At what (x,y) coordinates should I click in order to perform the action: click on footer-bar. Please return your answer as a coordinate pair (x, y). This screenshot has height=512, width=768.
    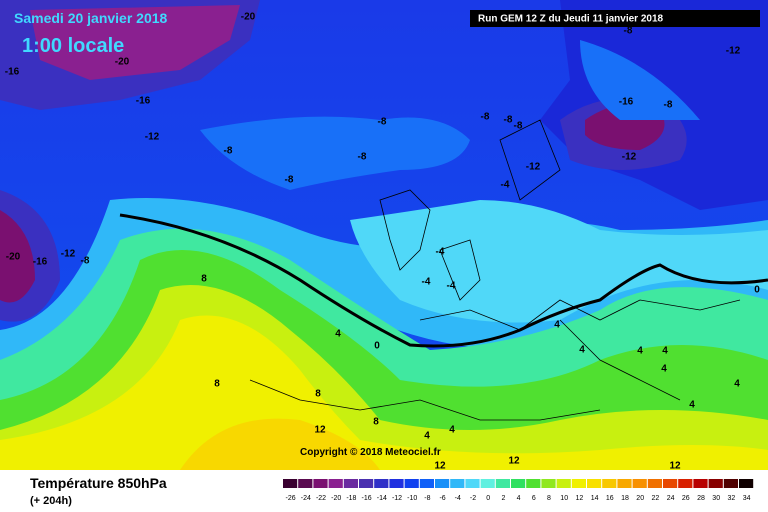
    Looking at the image, I should click on (384, 491).